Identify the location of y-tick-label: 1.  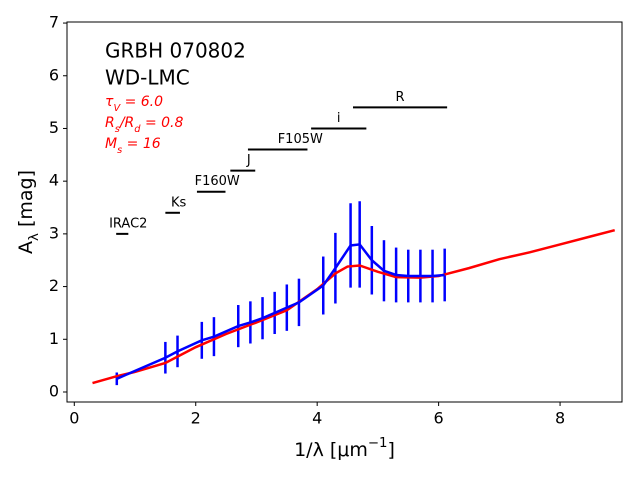
(54, 338).